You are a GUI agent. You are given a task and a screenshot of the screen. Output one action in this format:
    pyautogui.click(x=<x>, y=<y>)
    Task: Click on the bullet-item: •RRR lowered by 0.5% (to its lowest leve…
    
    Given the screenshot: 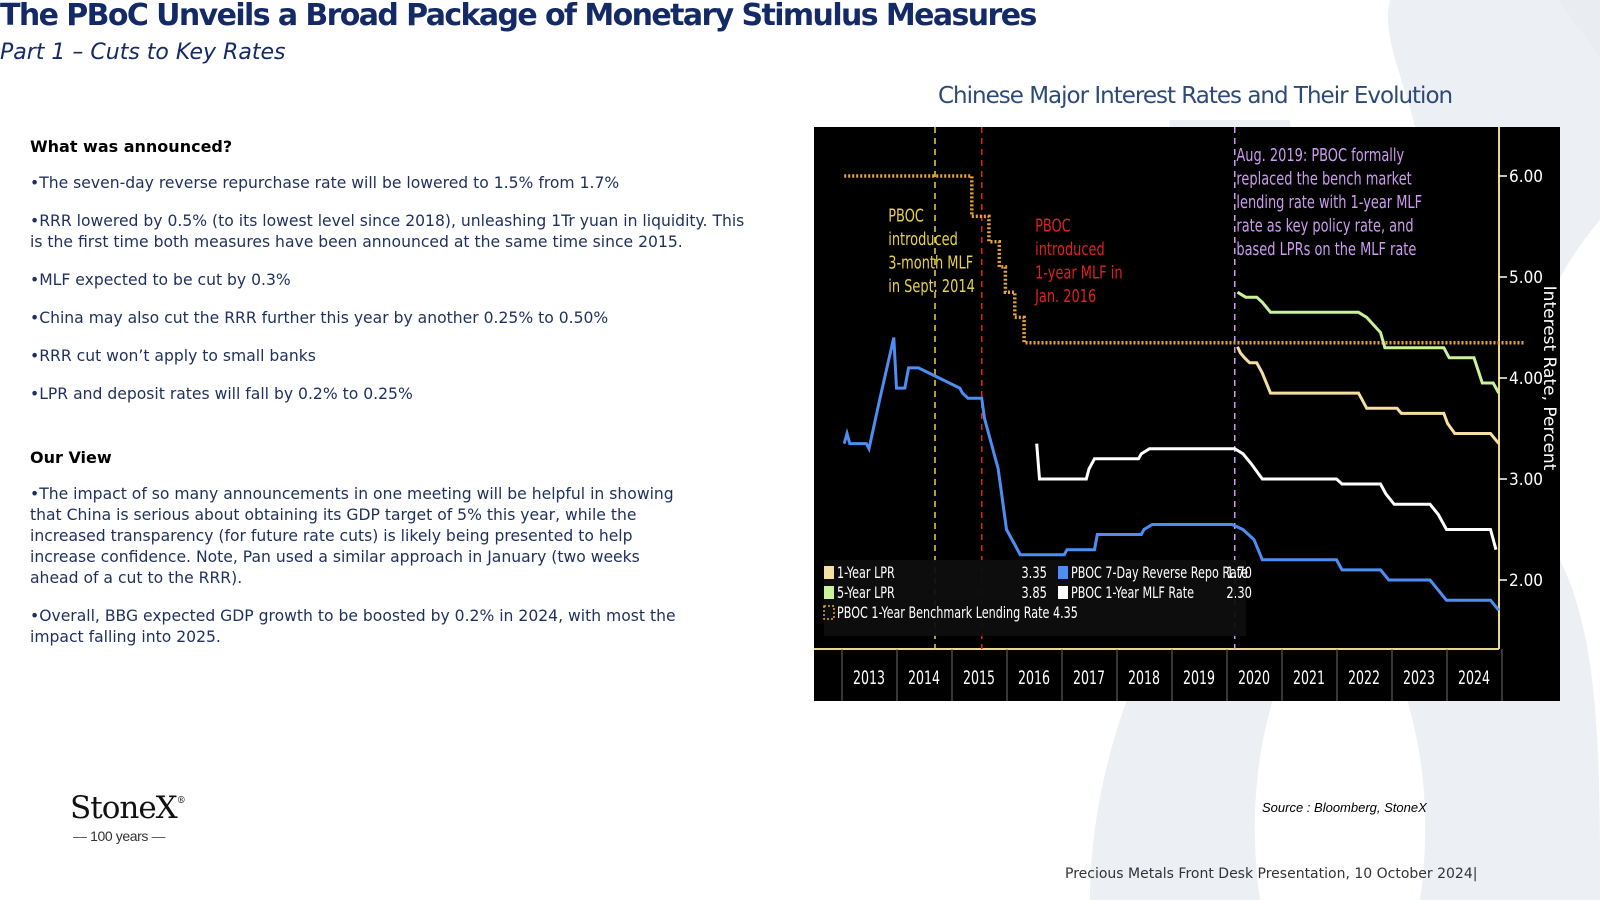 What is the action you would take?
    pyautogui.click(x=387, y=231)
    